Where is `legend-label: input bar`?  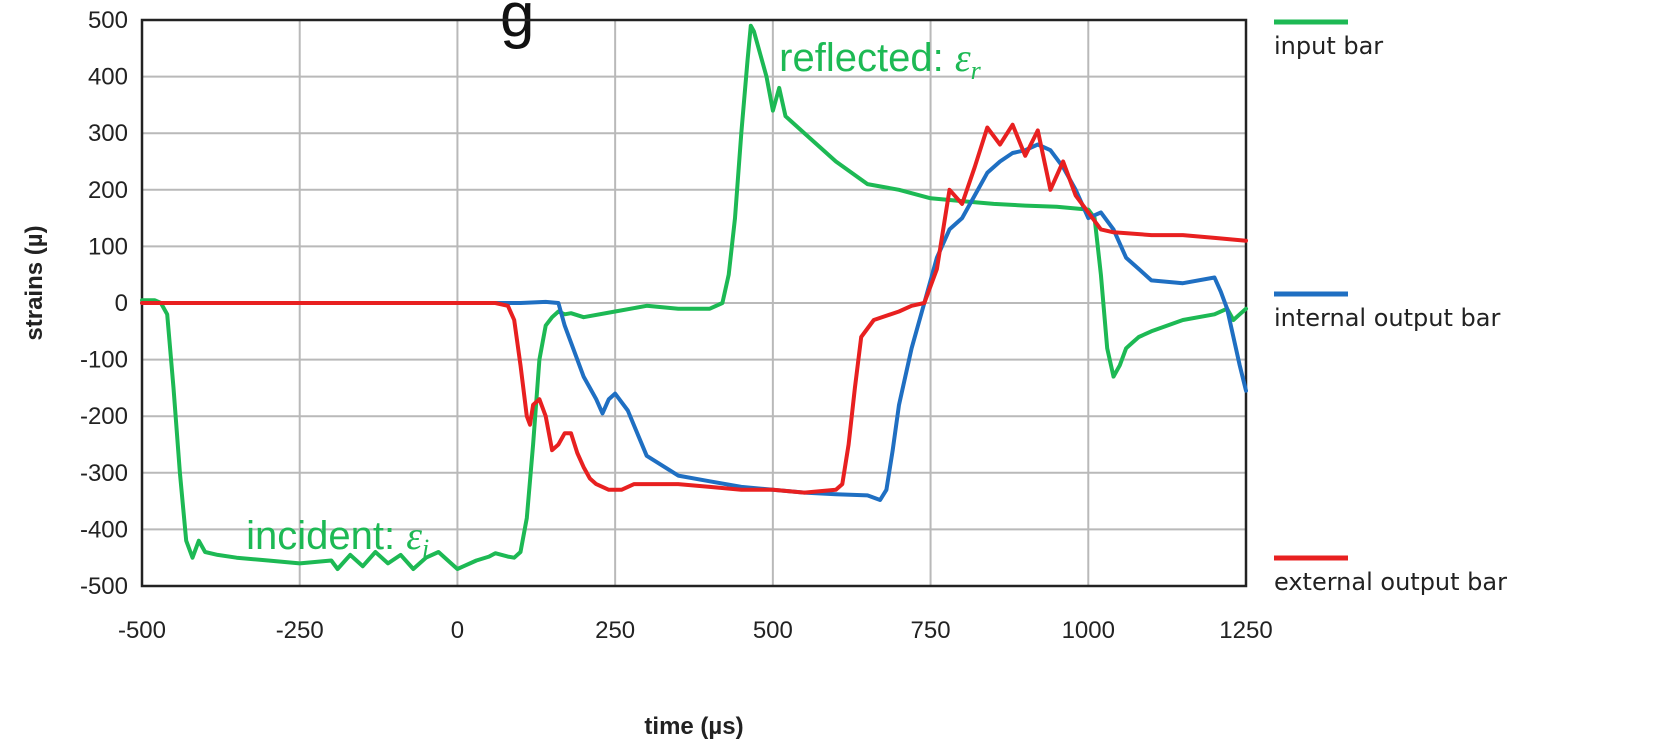 legend-label: input bar is located at coordinates (1328, 46).